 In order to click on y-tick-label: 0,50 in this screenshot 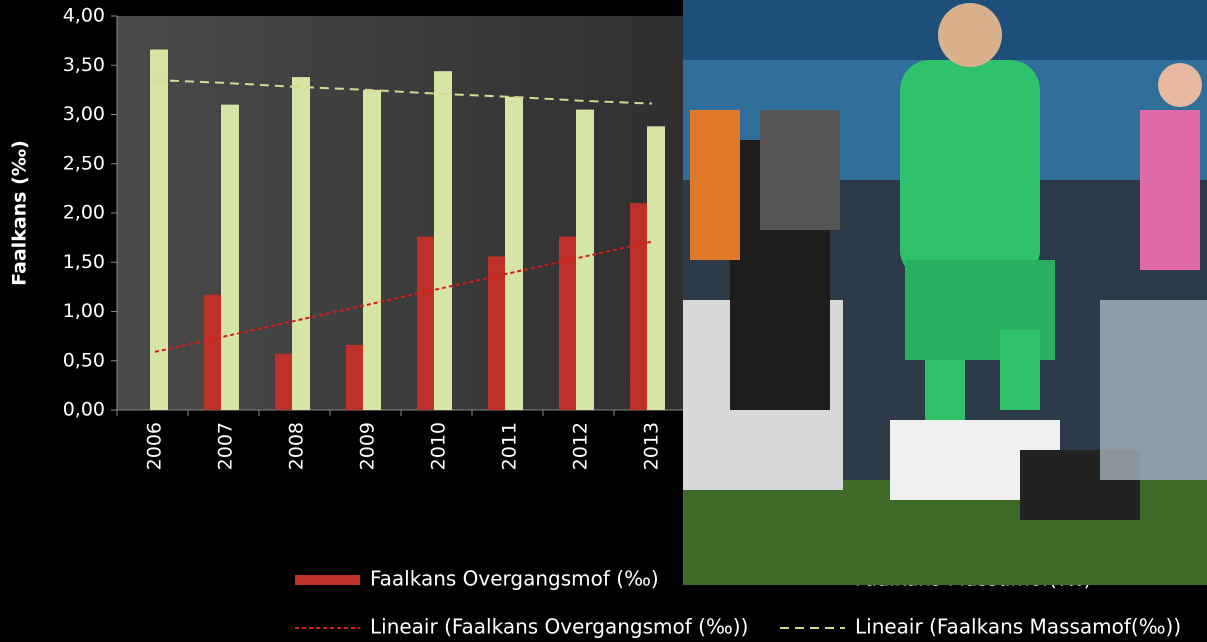, I will do `click(84, 360)`.